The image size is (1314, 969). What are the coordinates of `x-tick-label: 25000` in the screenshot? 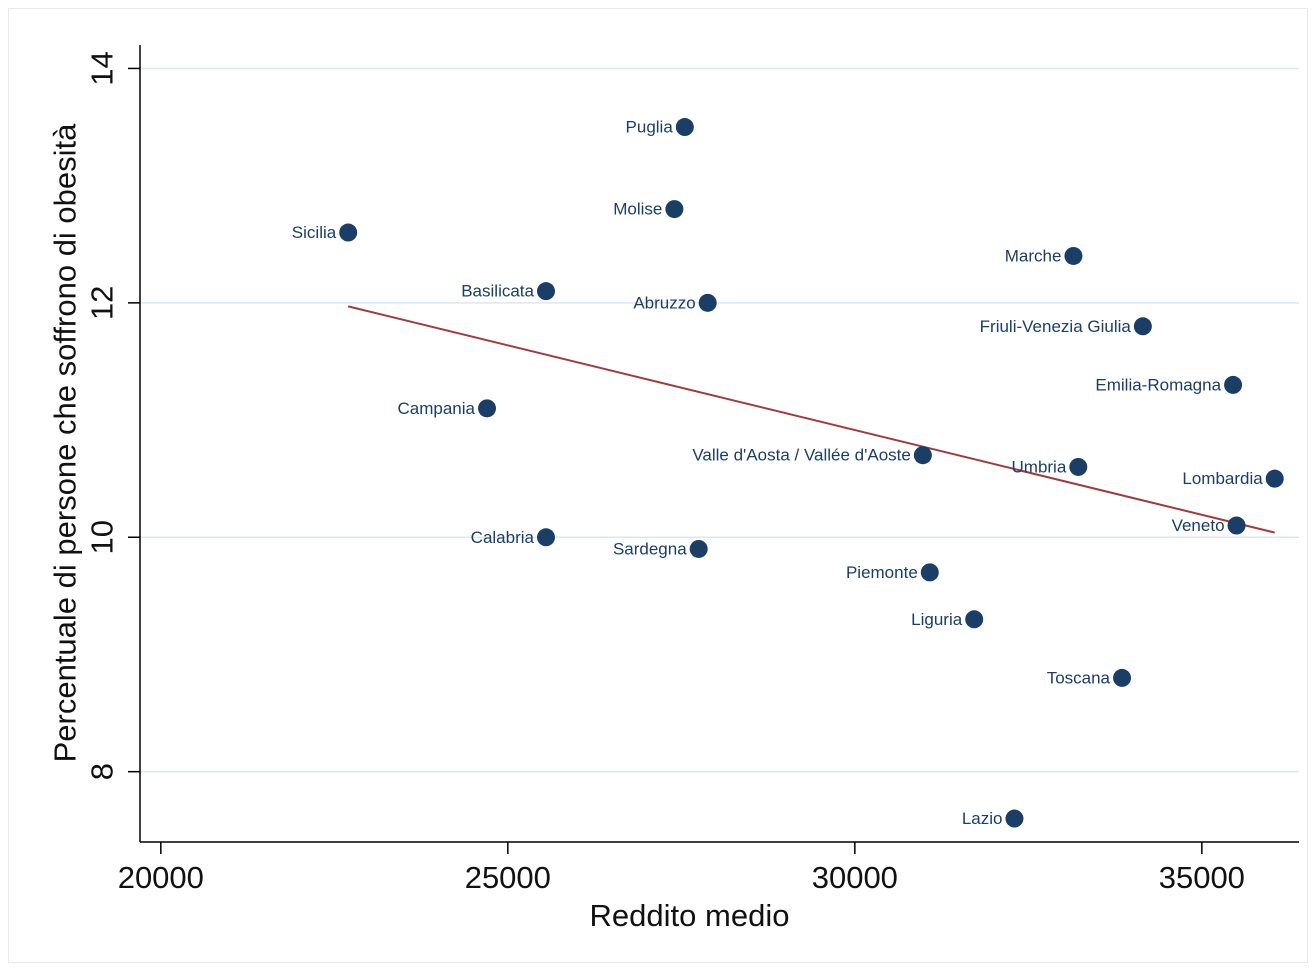 It's located at (508, 877).